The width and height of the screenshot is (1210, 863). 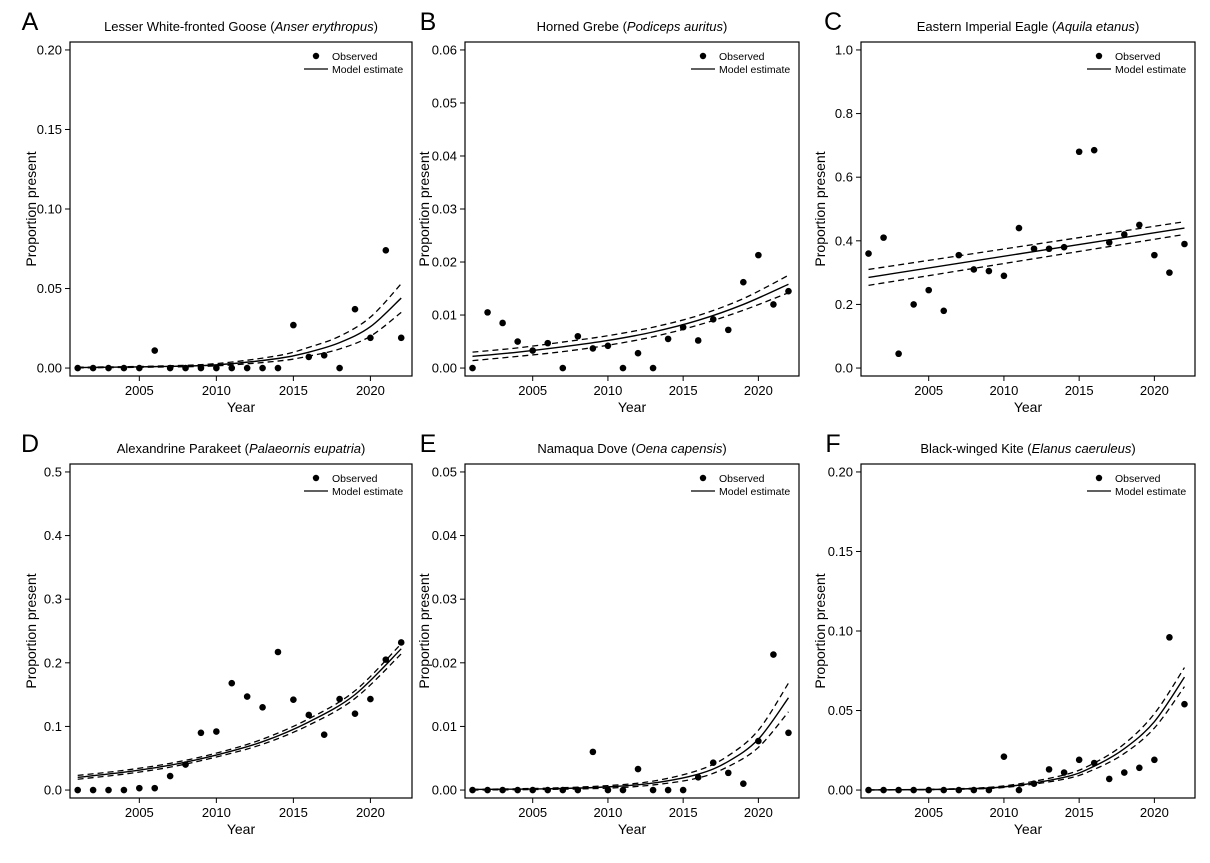 I want to click on chart-title: Eastern Imperial Eagle (Aquila etanus), so click(x=1028, y=26).